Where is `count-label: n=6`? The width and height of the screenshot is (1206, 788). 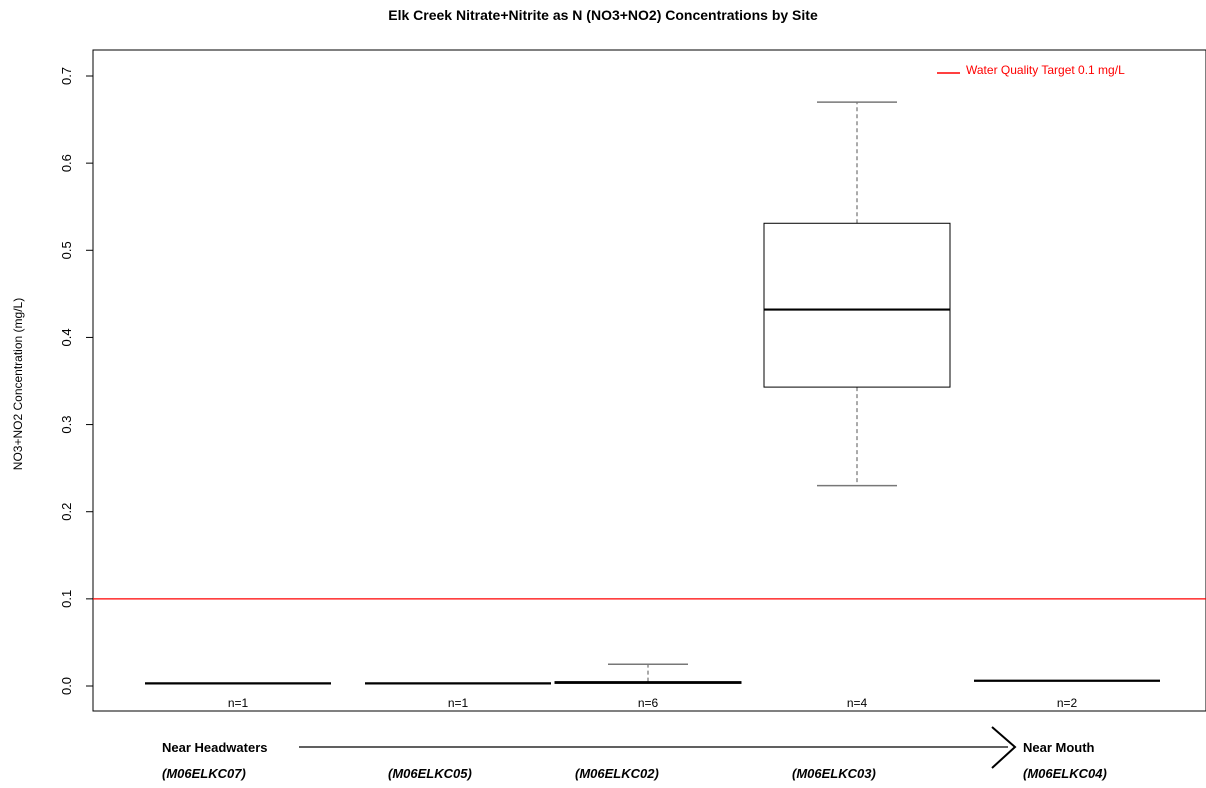 count-label: n=6 is located at coordinates (648, 703).